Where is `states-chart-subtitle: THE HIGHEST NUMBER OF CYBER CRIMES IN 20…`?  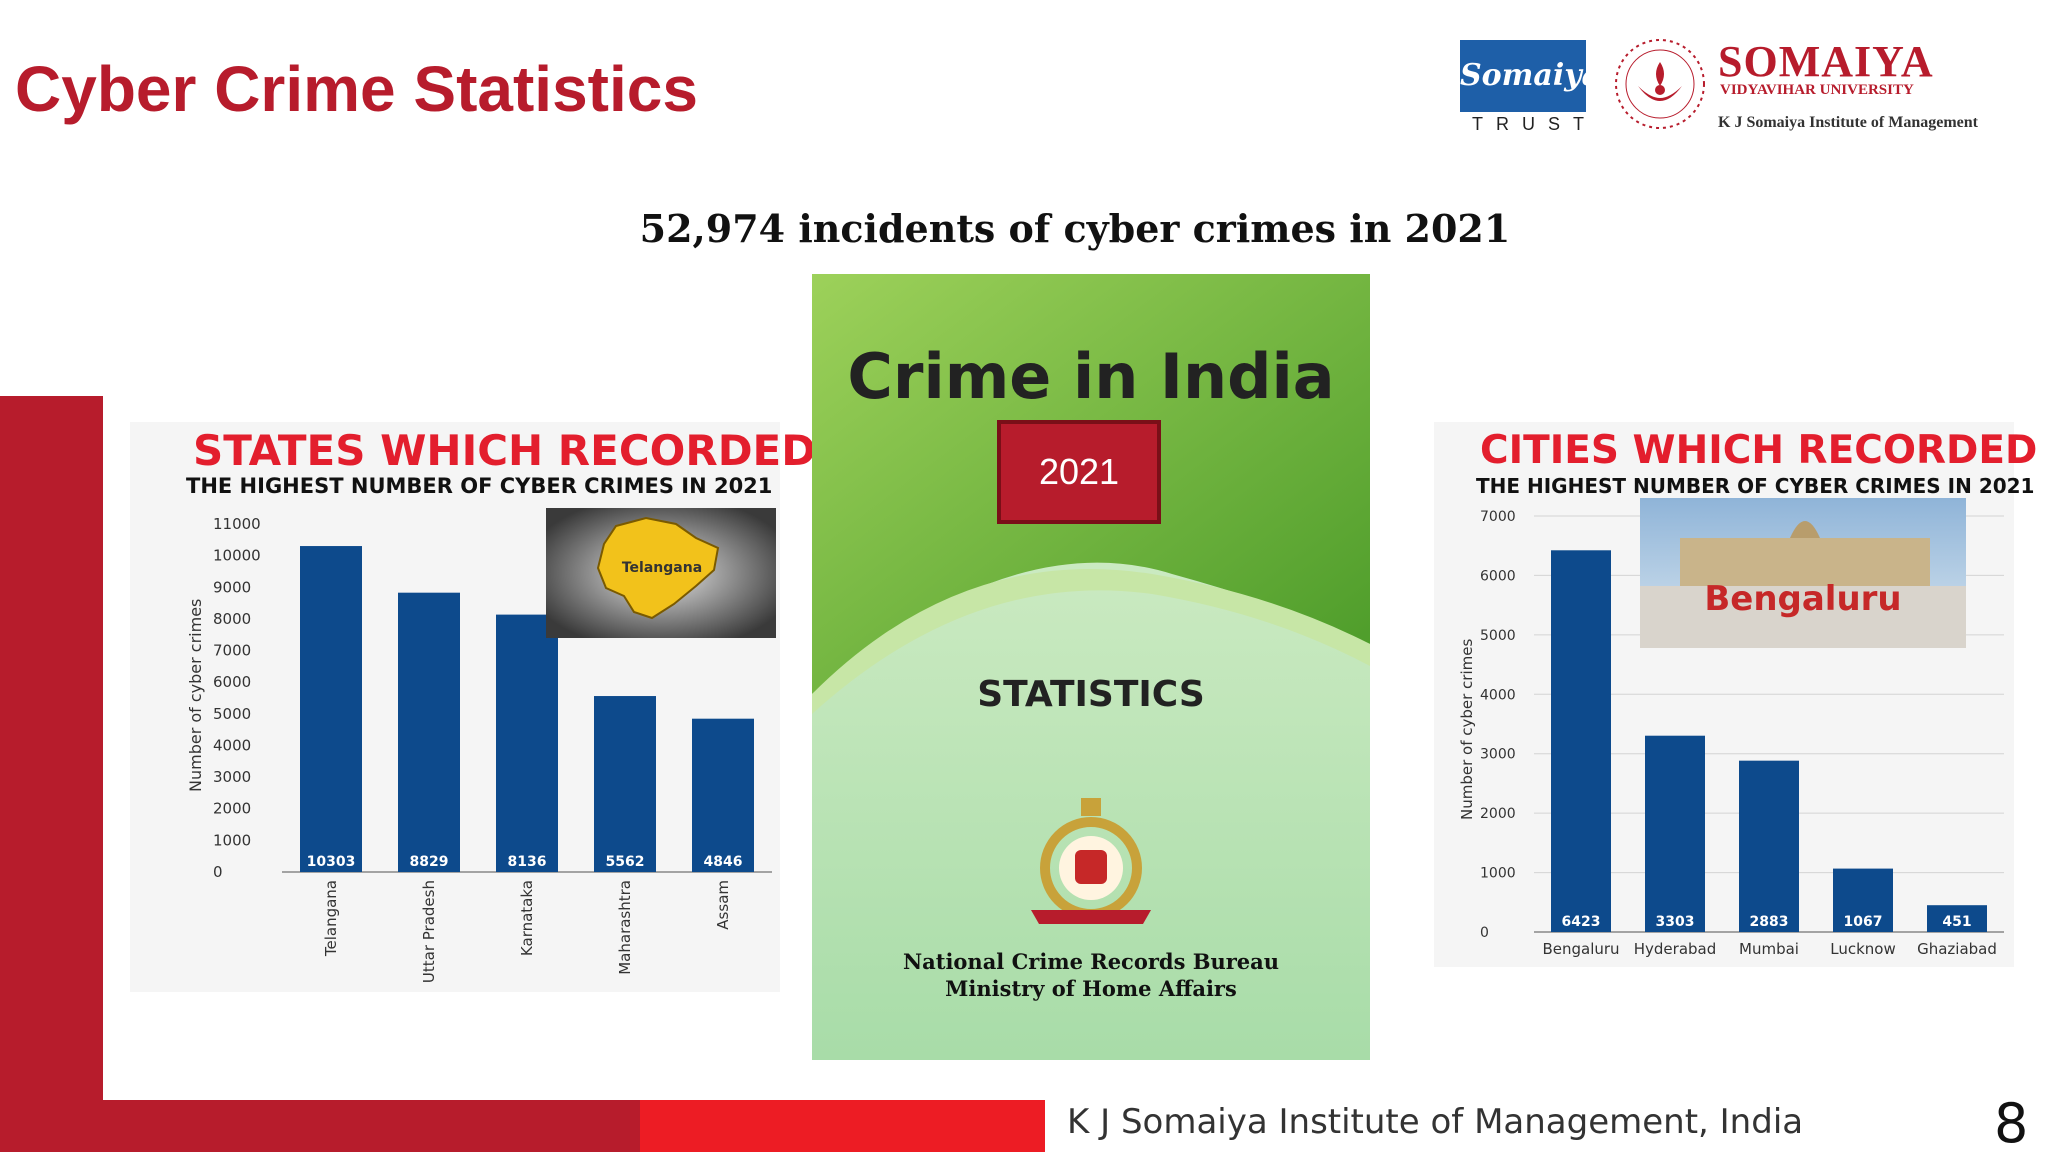
states-chart-subtitle: THE HIGHEST NUMBER OF CYBER CRIMES IN 20… is located at coordinates (479, 486).